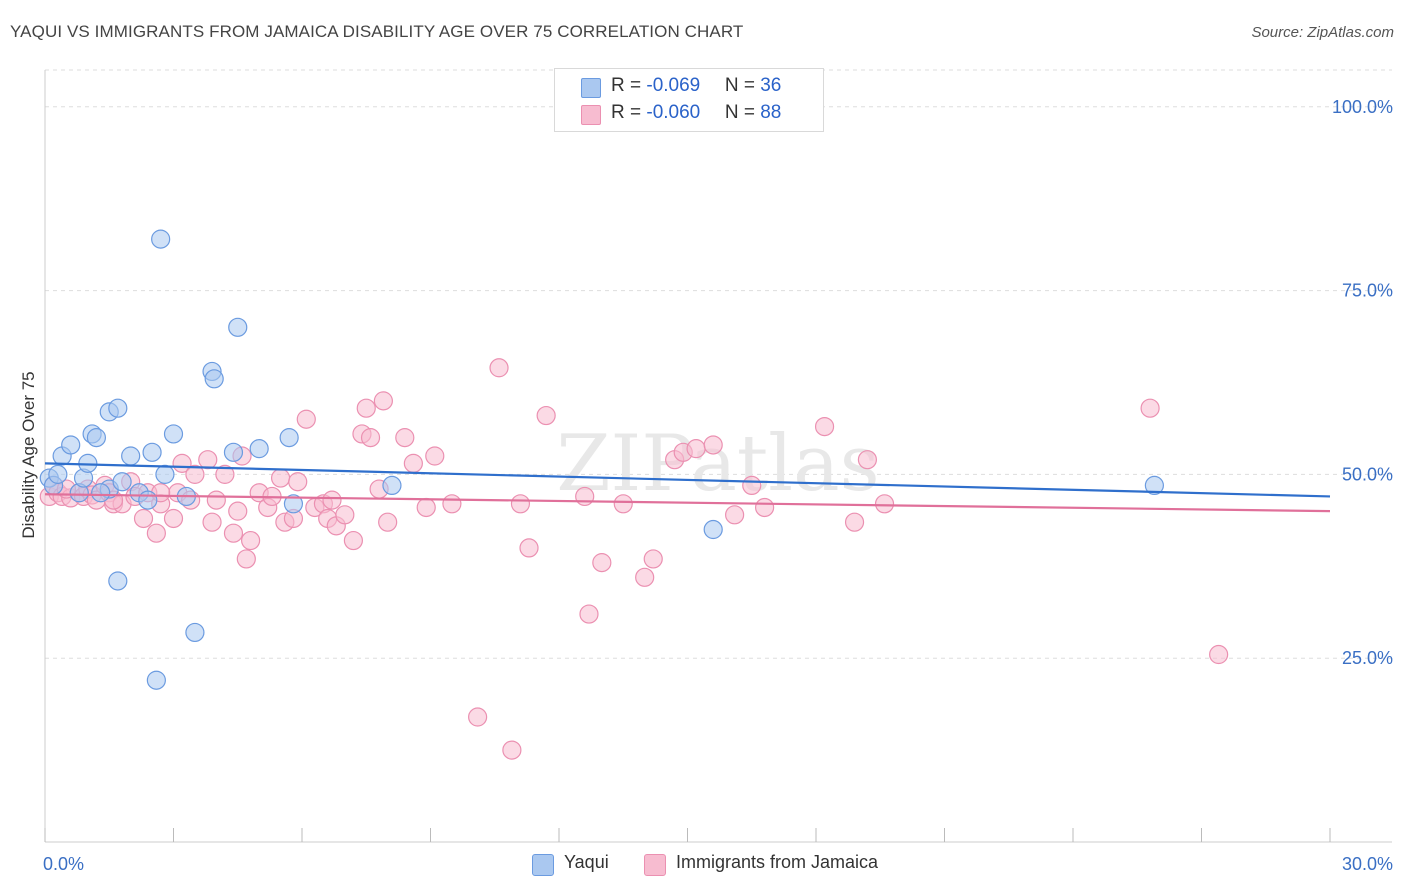 The width and height of the screenshot is (1406, 892). Describe the element at coordinates (63, 864) in the screenshot. I see `x-tick-label: 0.0%` at that location.